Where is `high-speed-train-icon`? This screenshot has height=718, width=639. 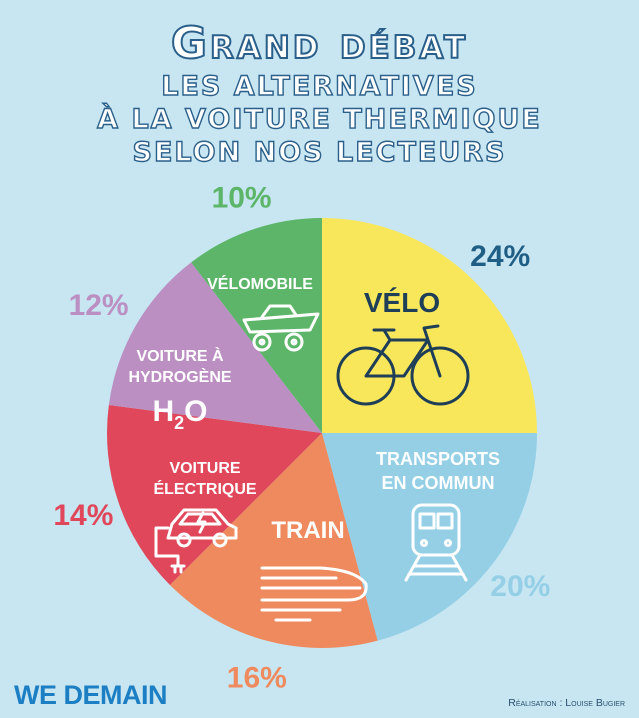 high-speed-train-icon is located at coordinates (314, 594).